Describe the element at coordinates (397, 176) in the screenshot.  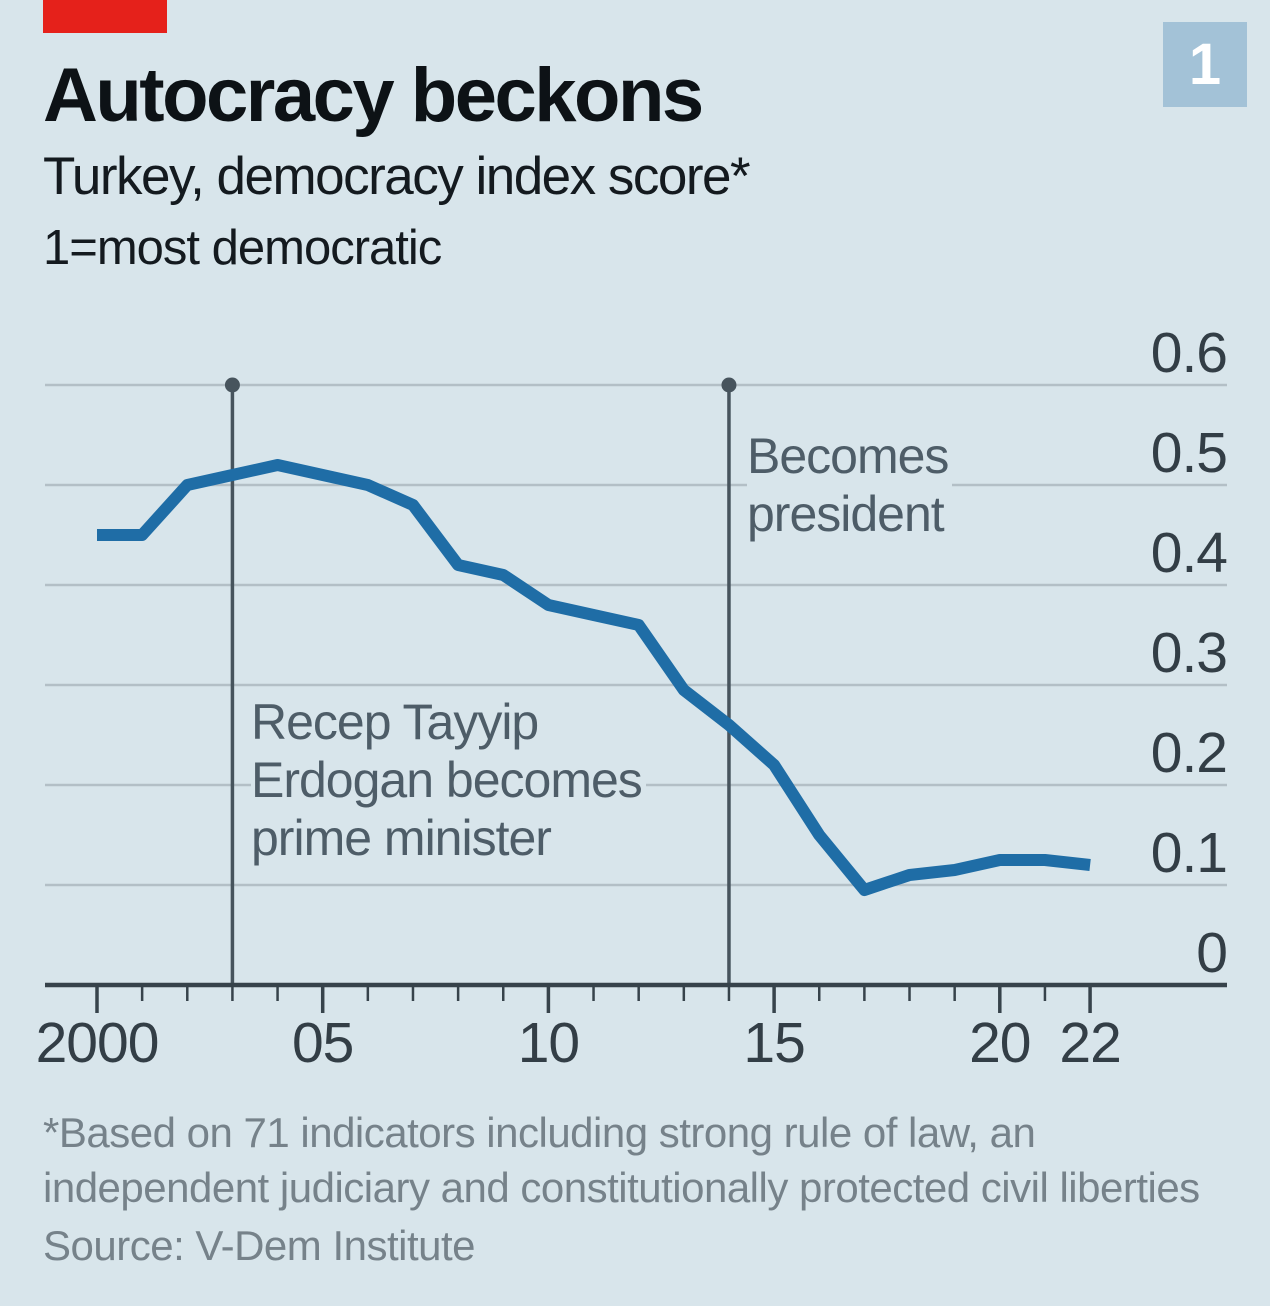
I see `chart-subtitle: Turkey, democracy index score*` at that location.